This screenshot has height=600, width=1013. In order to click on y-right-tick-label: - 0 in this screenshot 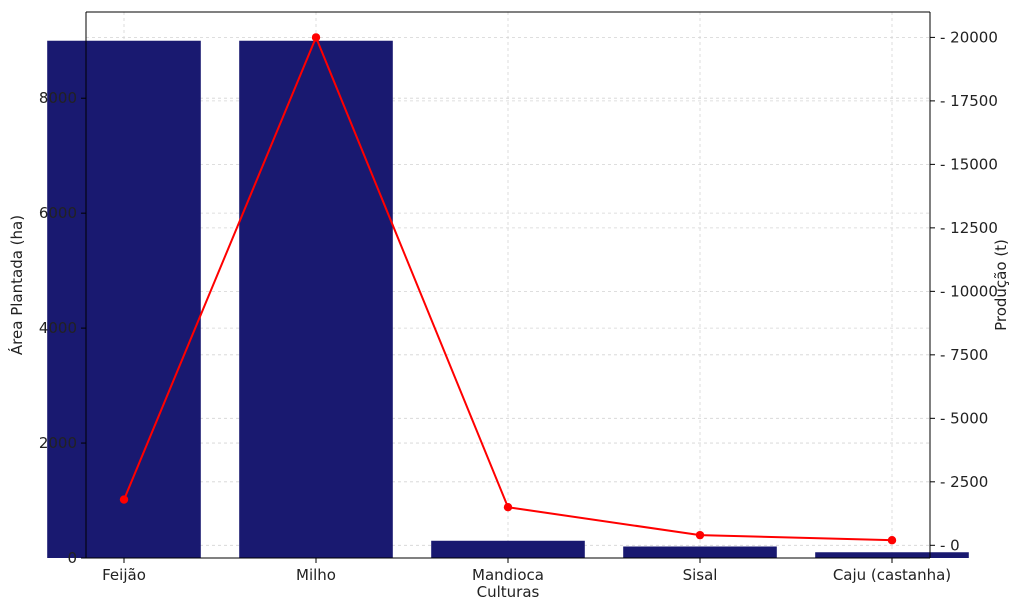, I will do `click(950, 545)`.